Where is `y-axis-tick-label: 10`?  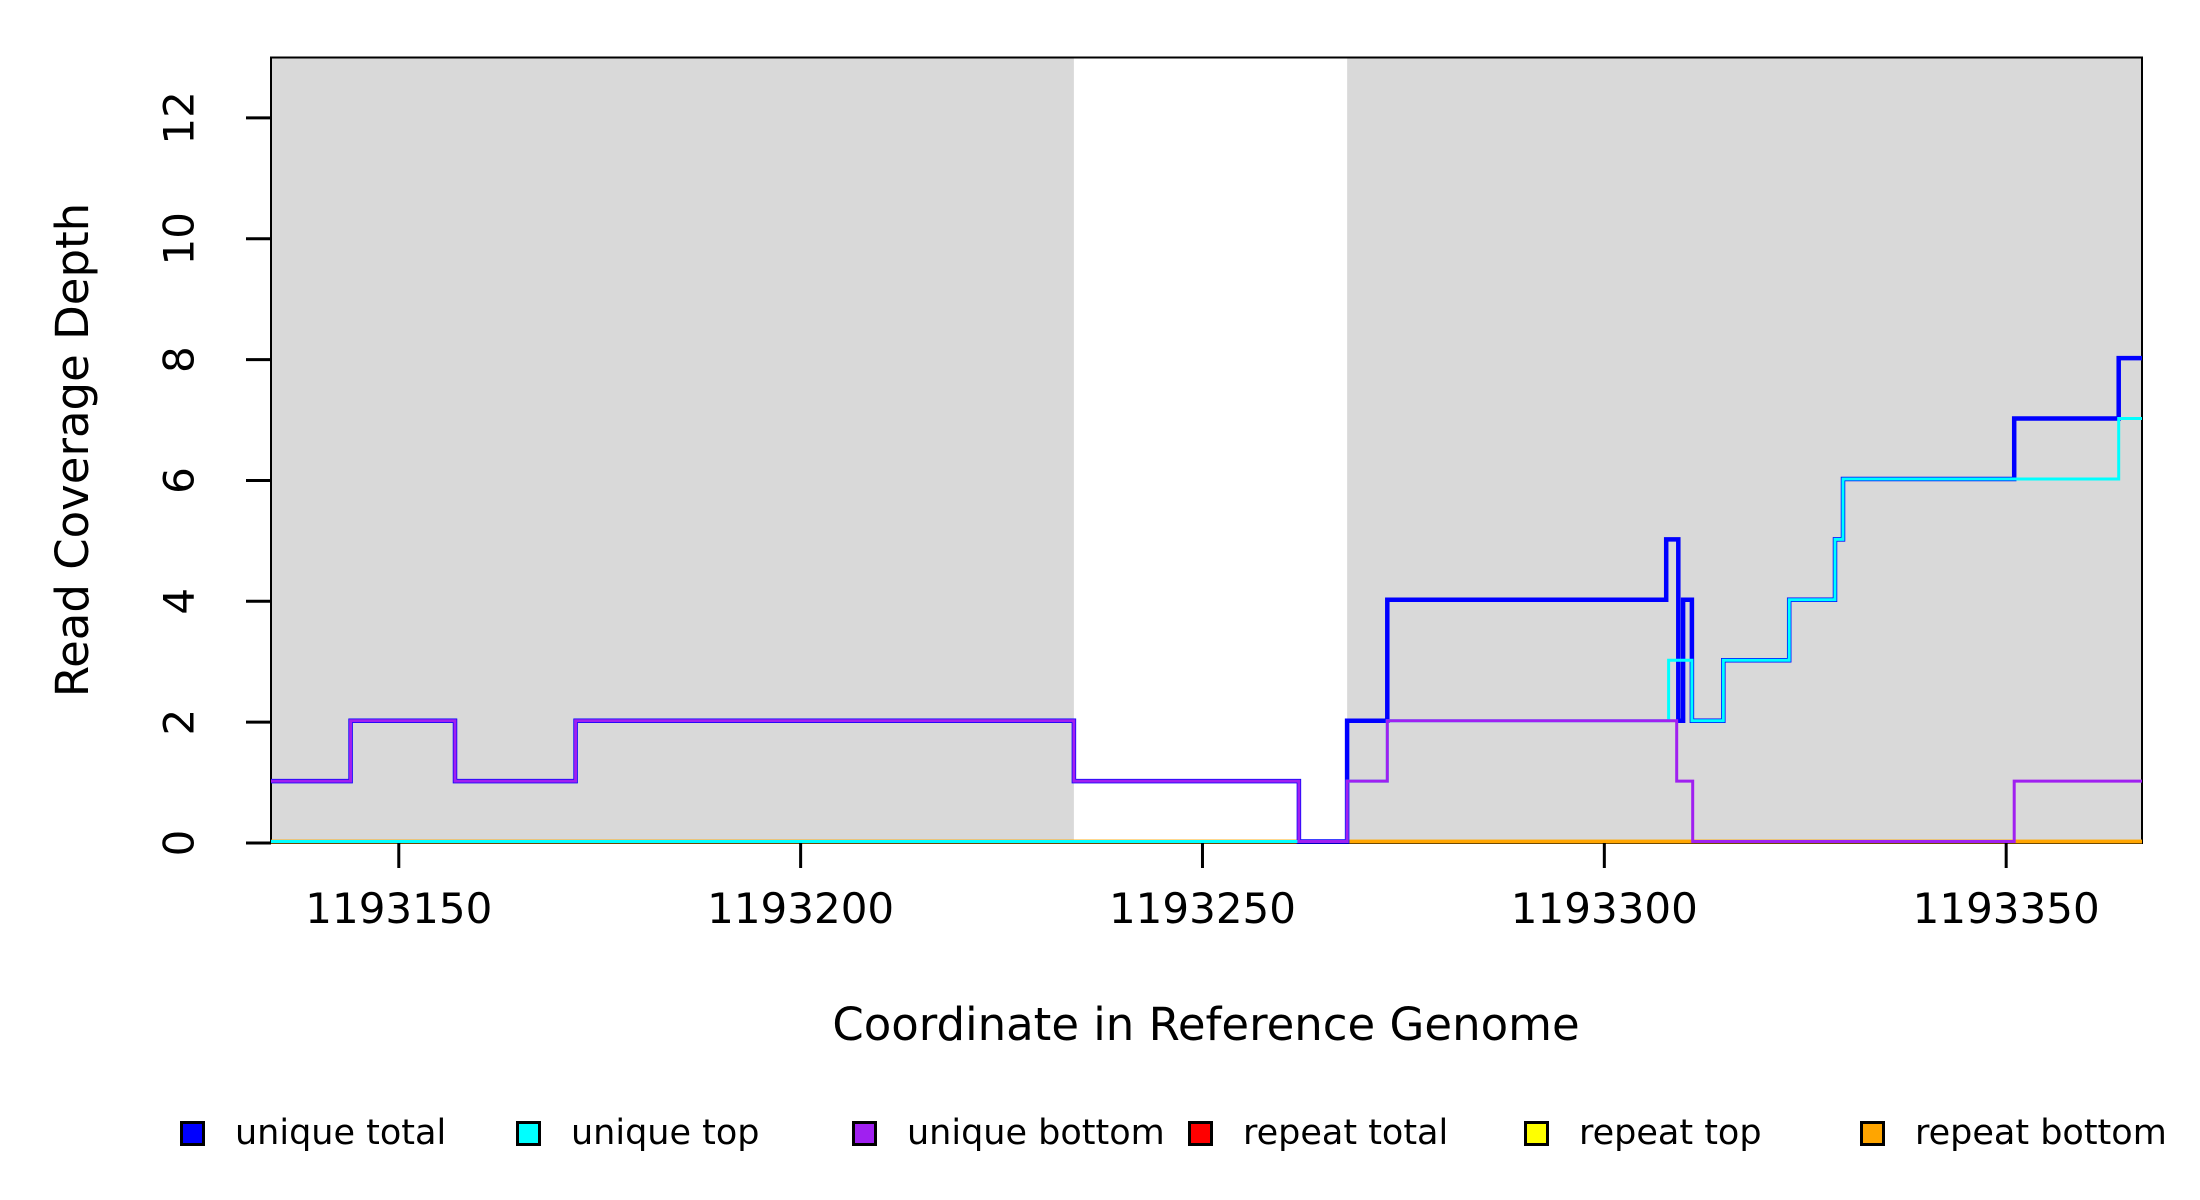 y-axis-tick-label: 10 is located at coordinates (179, 238).